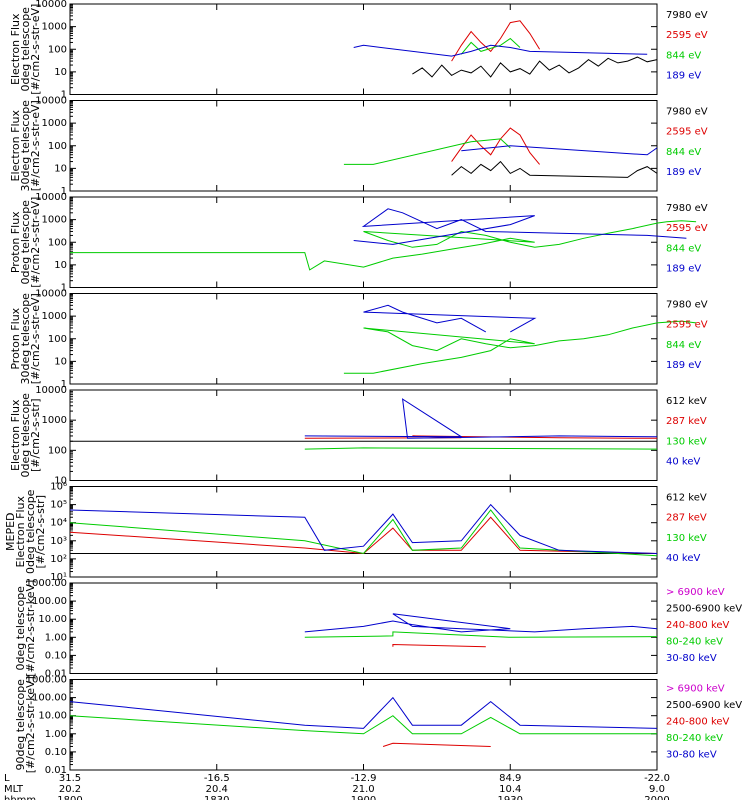  I want to click on legend-p8-3: 80-240 keV, so click(694, 738).